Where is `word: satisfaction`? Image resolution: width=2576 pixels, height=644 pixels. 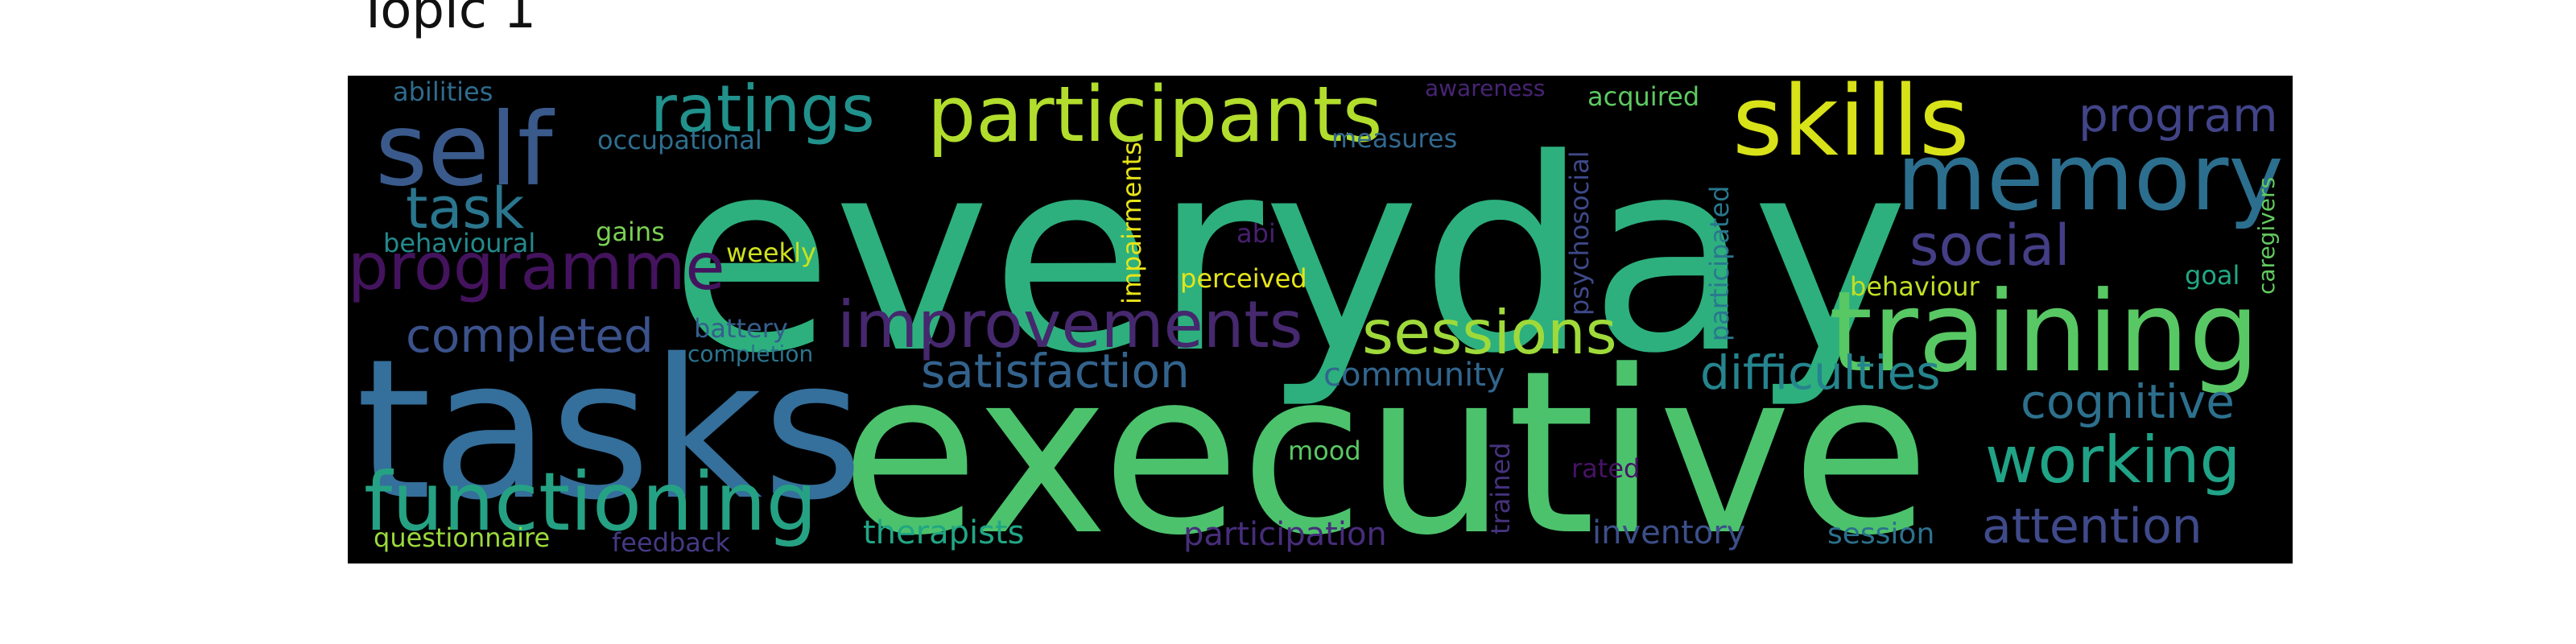
word: satisfaction is located at coordinates (1055, 371).